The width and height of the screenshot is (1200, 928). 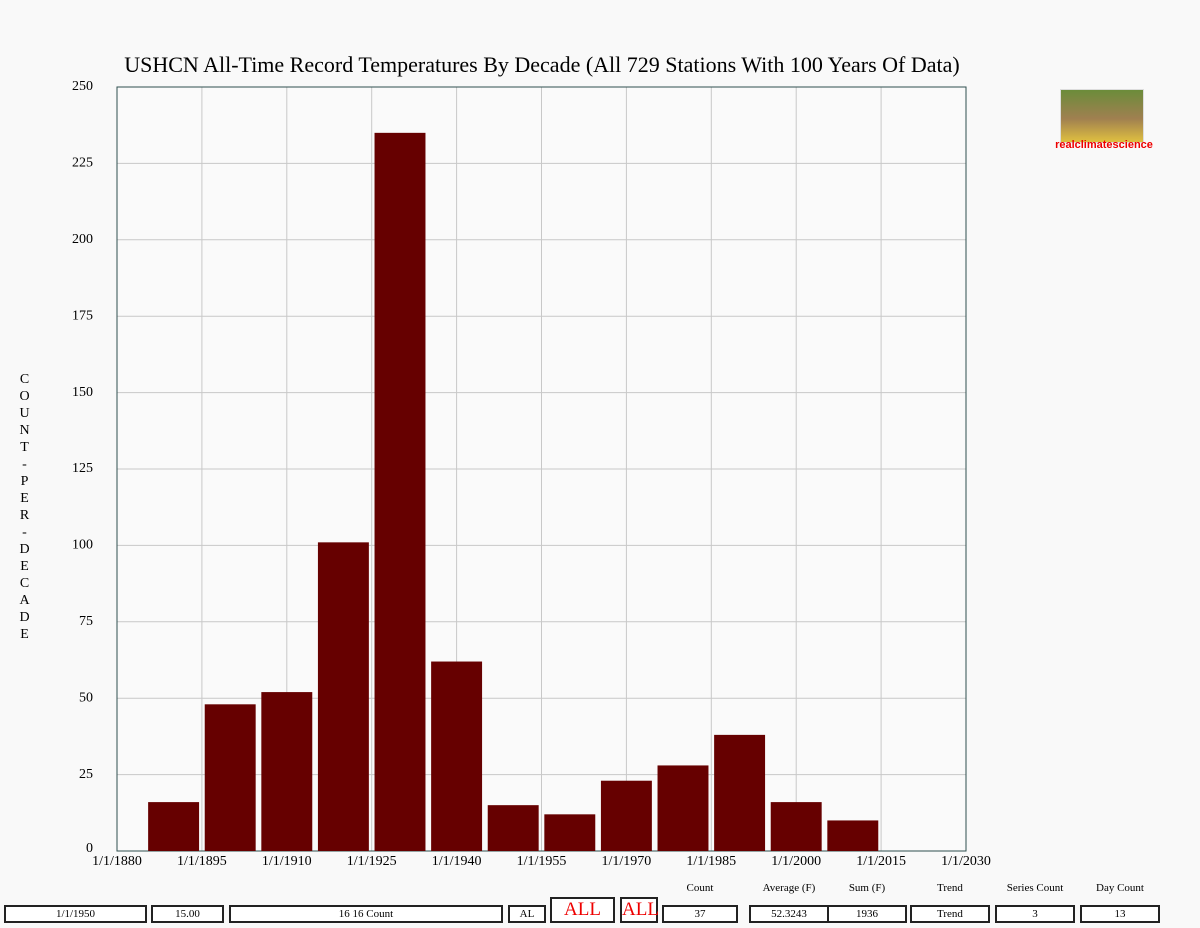 I want to click on y-tick-label: 100, so click(x=82, y=545).